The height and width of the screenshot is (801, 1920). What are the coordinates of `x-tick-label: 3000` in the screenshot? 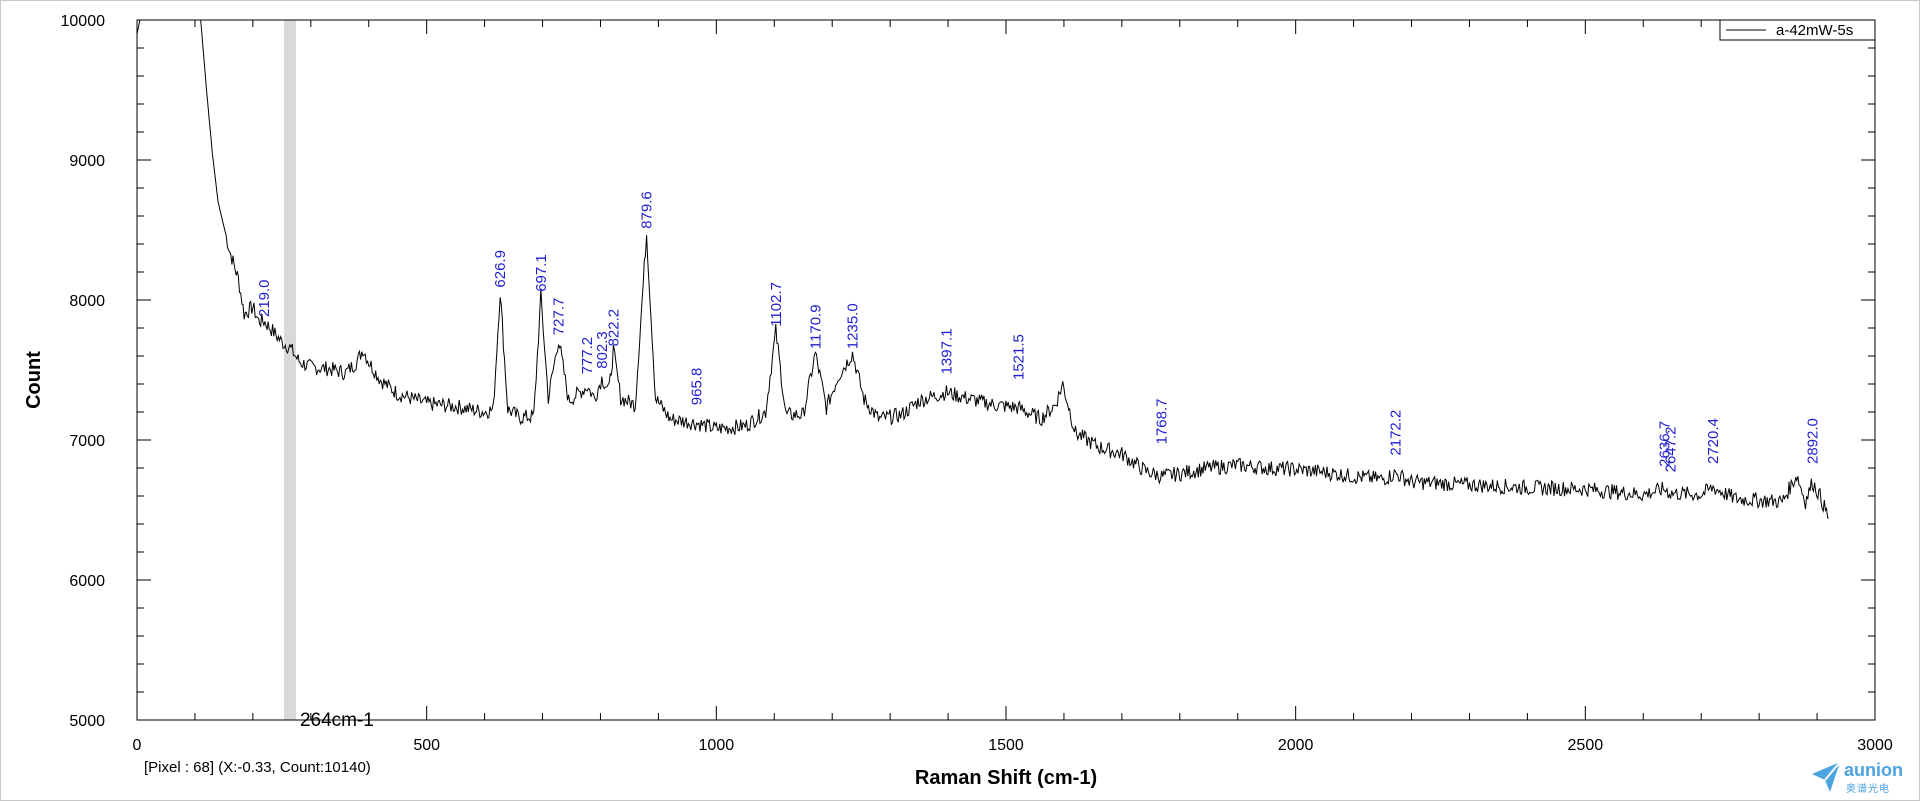 It's located at (1875, 745).